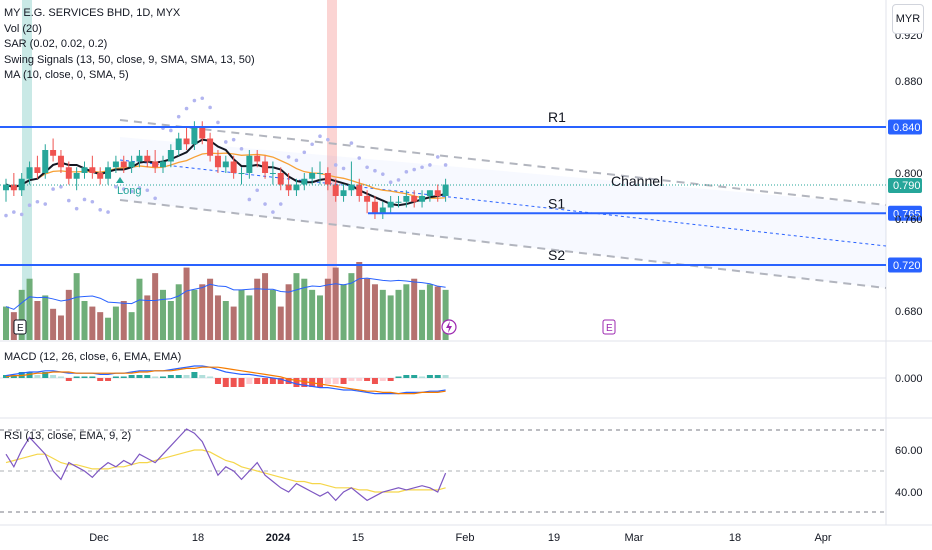  What do you see at coordinates (908, 19) in the screenshot?
I see `currency-button: MYR` at bounding box center [908, 19].